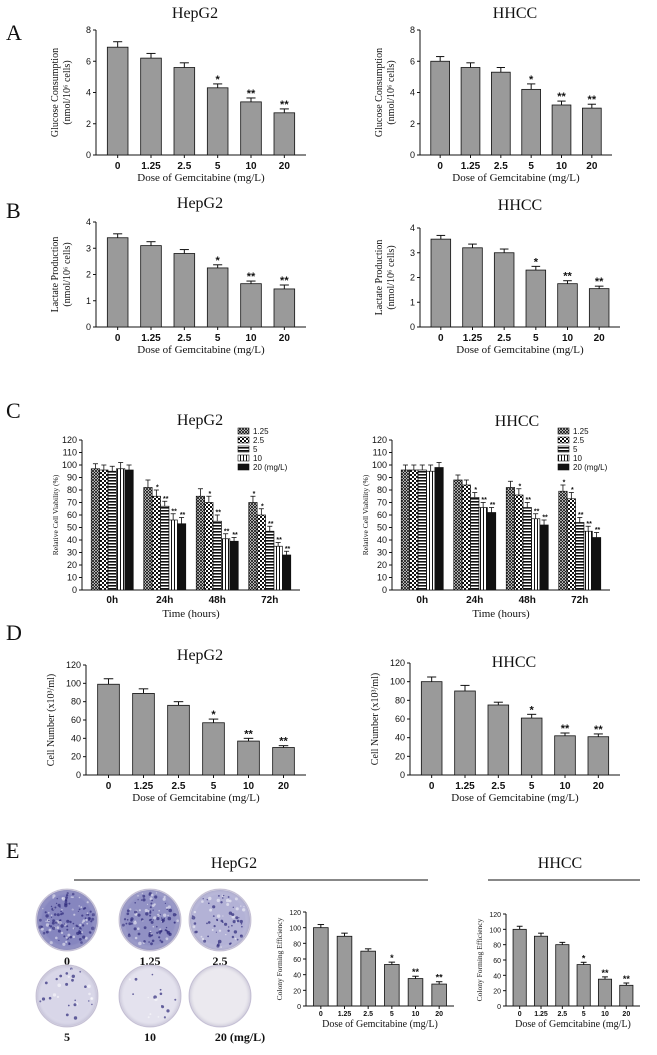 Image resolution: width=657 pixels, height=1055 pixels. I want to click on D-hepg2-bar, so click(108, 729).